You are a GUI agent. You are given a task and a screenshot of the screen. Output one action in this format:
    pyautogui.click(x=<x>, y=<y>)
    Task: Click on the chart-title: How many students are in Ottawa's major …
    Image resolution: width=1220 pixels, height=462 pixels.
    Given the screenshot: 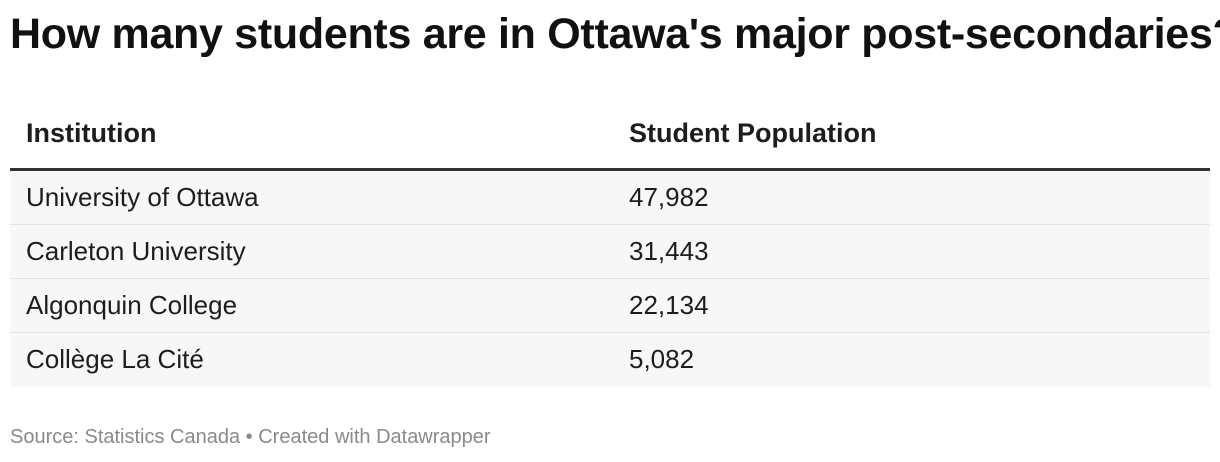 What is the action you would take?
    pyautogui.click(x=615, y=34)
    